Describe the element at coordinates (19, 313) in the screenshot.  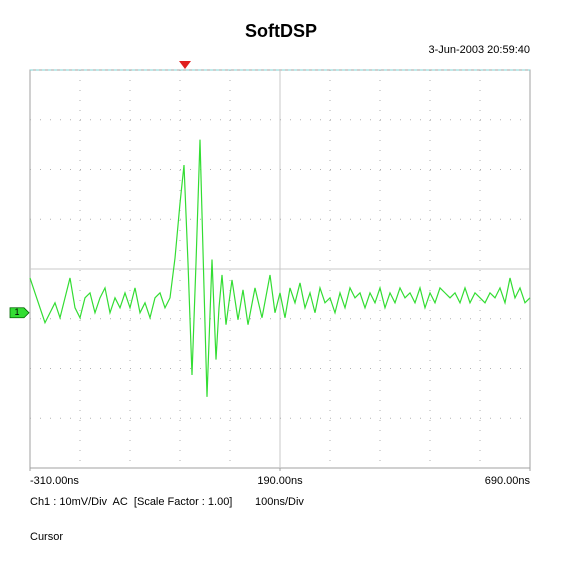
I see `channel-marker` at that location.